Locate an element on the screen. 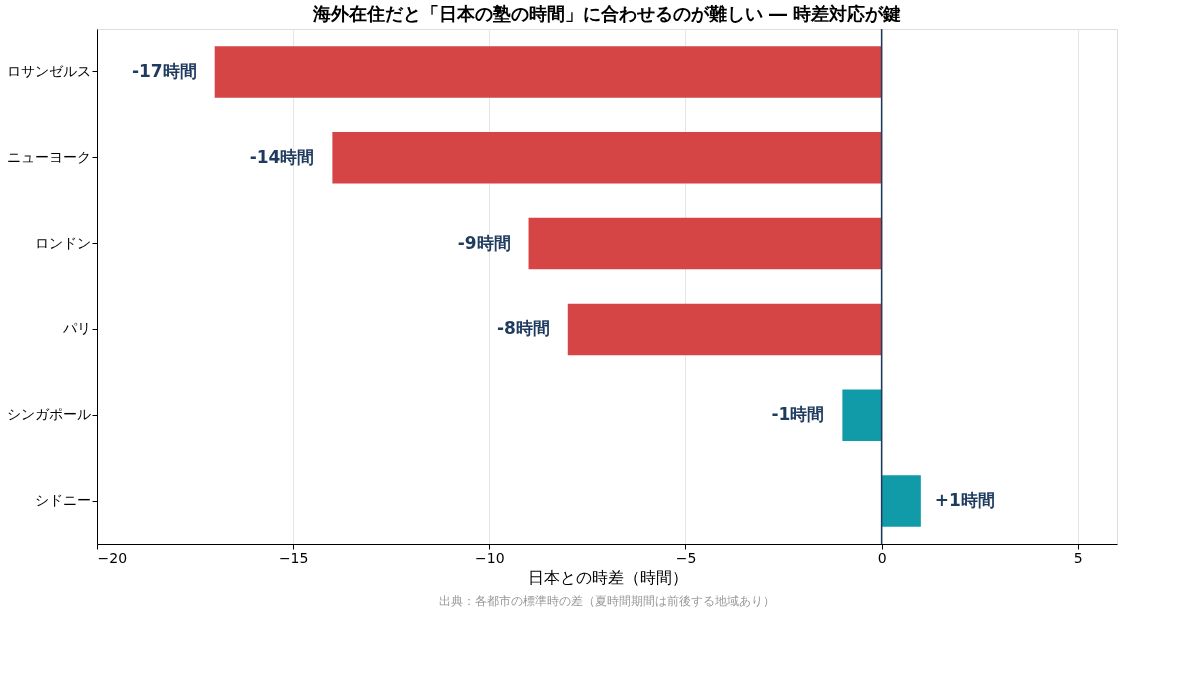  x-tick-label: 0 is located at coordinates (882, 557).